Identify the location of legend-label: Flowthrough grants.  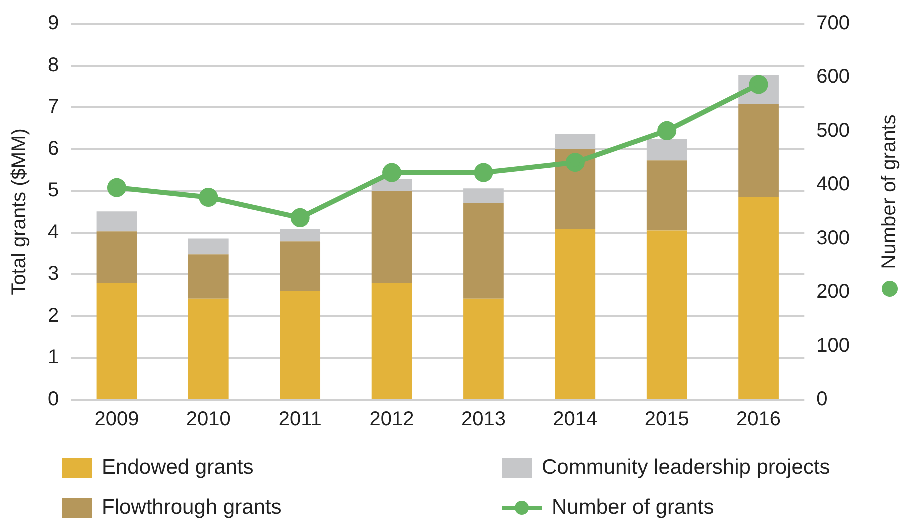
(192, 508).